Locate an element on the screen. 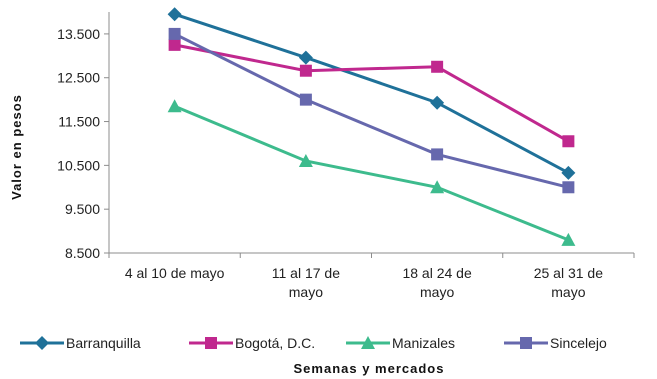 Image resolution: width=657 pixels, height=379 pixels. x-tick-label: 4 al 10 de mayo is located at coordinates (175, 273).